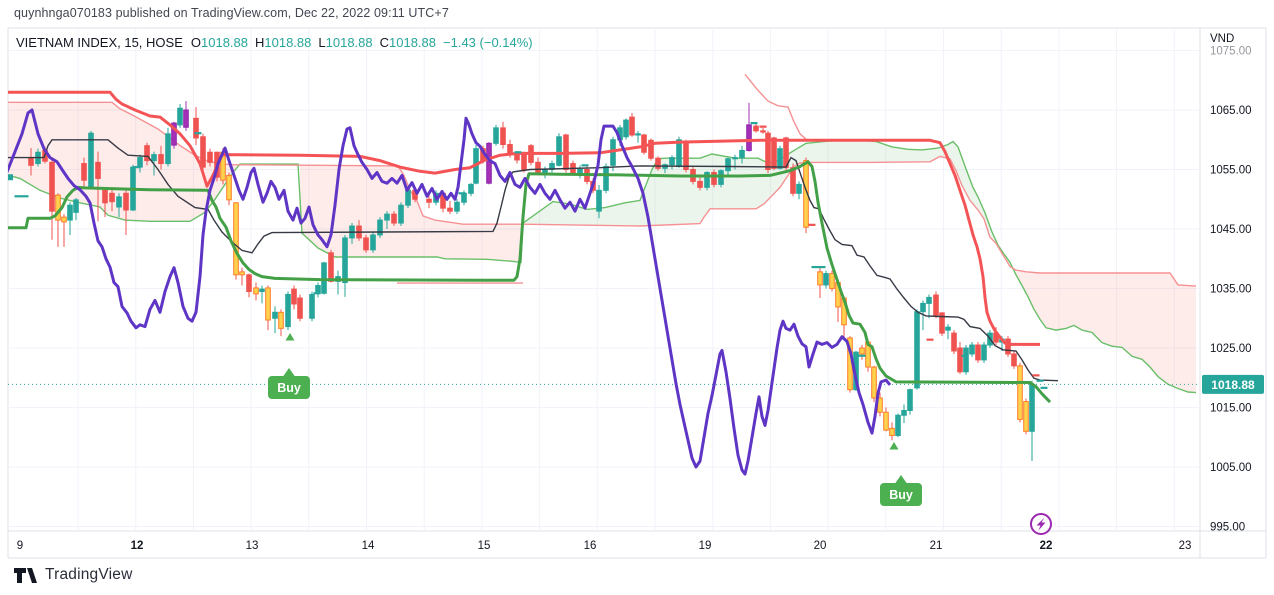 This screenshot has width=1274, height=595. I want to click on symbol-title: VIETNAM INDEX, 15, HOSE, so click(99, 42).